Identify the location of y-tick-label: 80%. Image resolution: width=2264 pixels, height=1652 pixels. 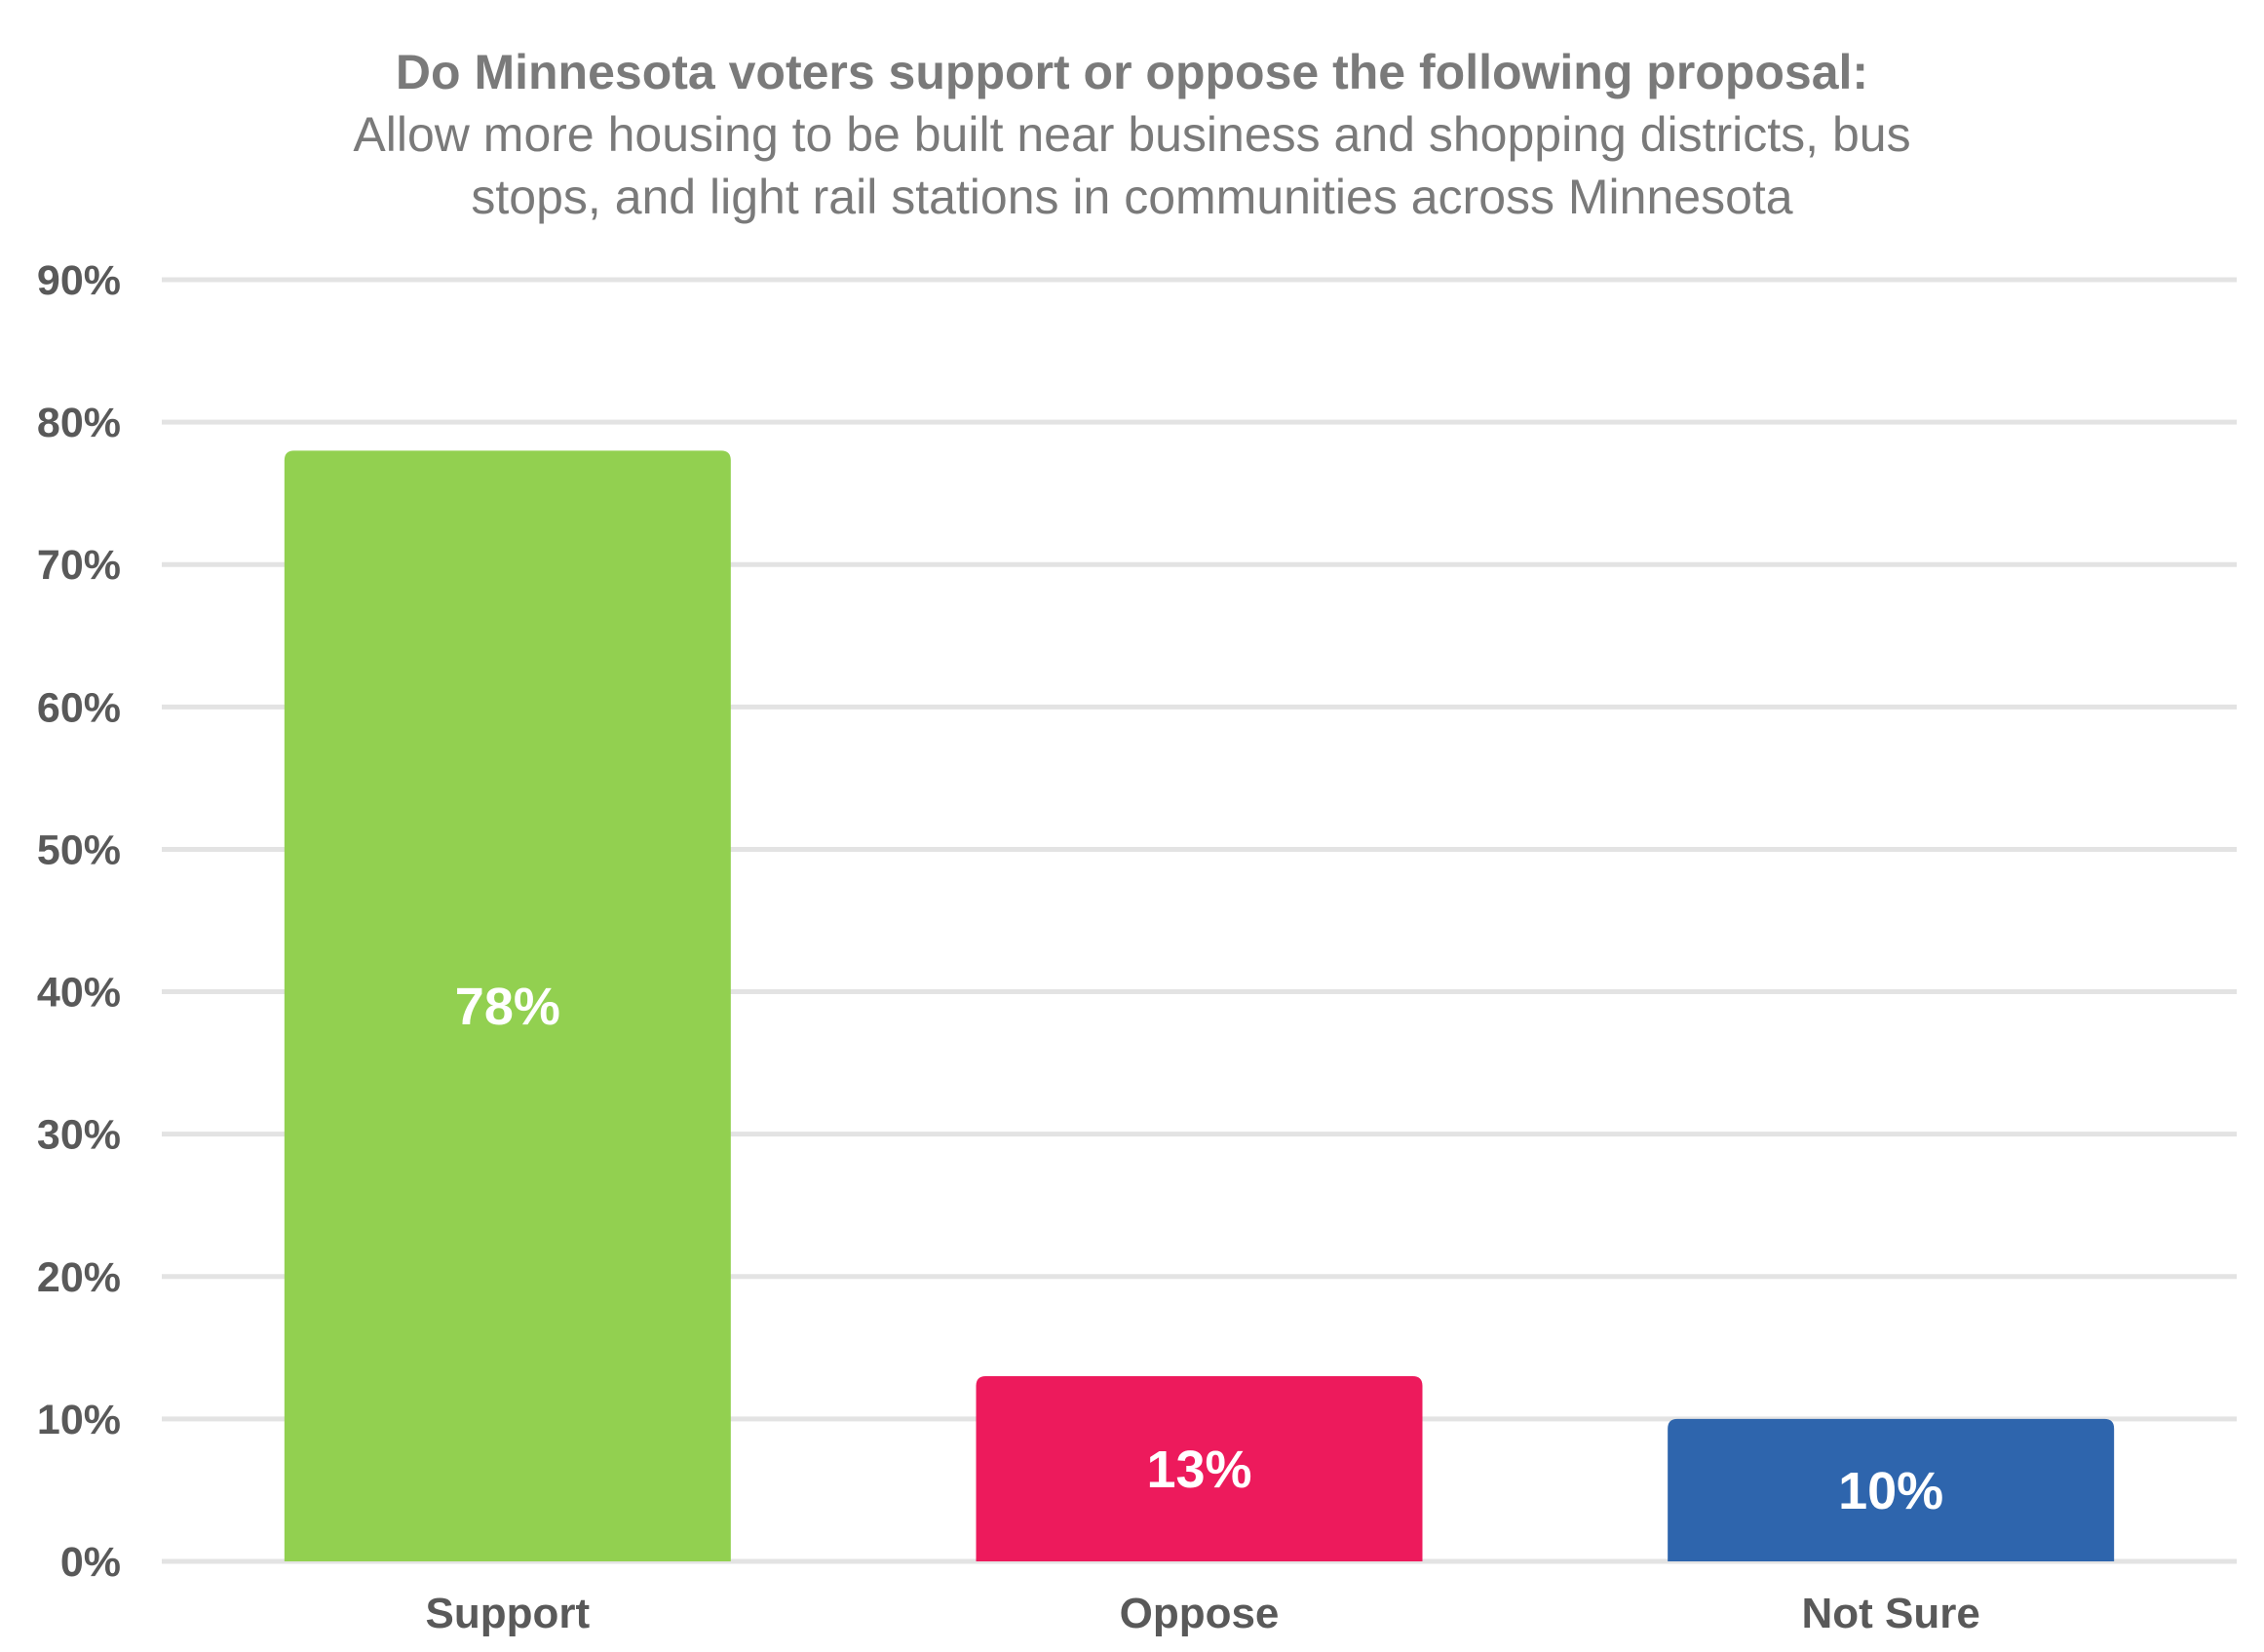
(79, 423).